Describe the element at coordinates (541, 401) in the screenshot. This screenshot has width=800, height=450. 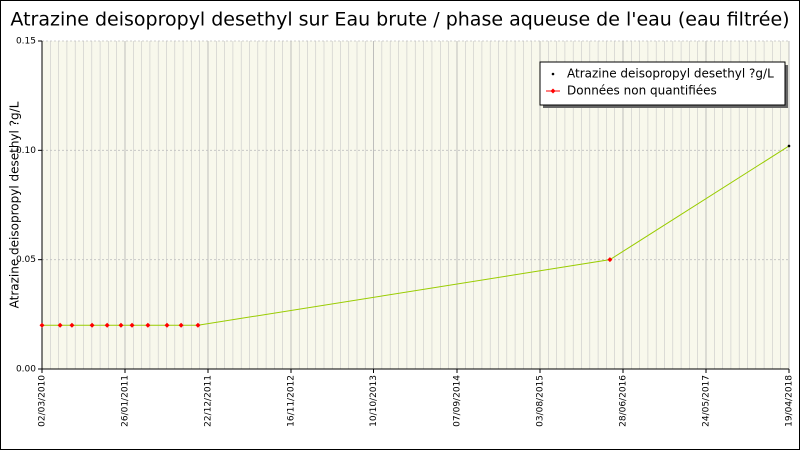
I see `x-tick-label: 03/08/2015` at that location.